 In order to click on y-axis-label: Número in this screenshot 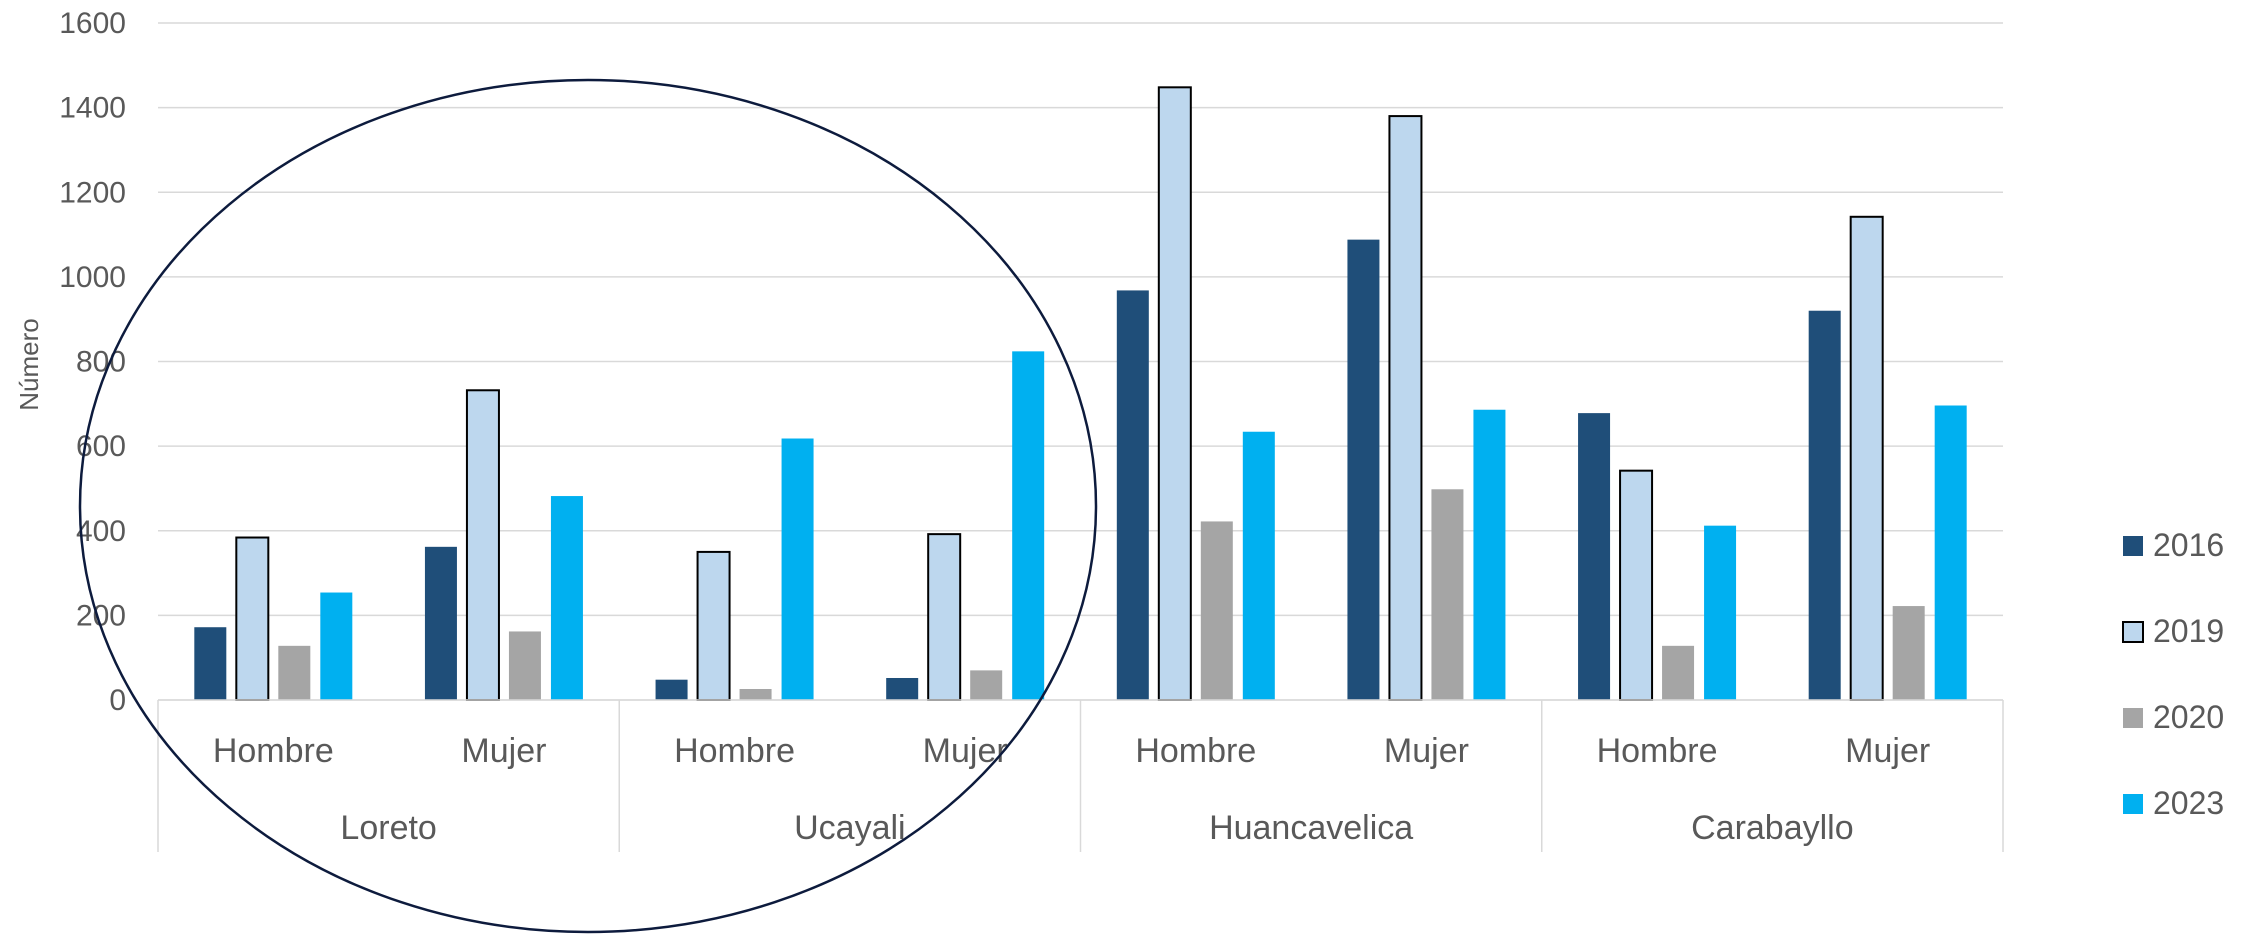, I will do `click(29, 364)`.